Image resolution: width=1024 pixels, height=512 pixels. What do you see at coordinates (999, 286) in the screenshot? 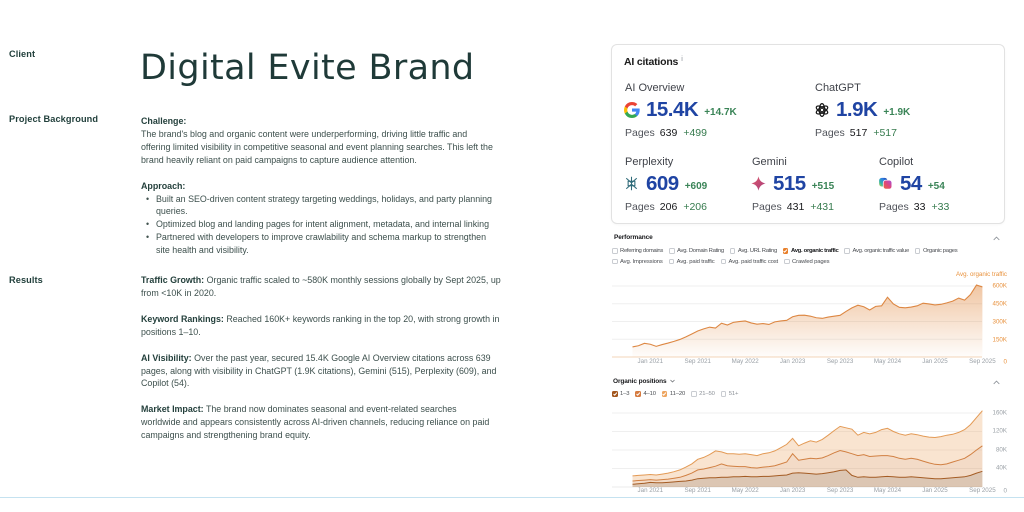
I see `y-axis-label: 600K` at bounding box center [999, 286].